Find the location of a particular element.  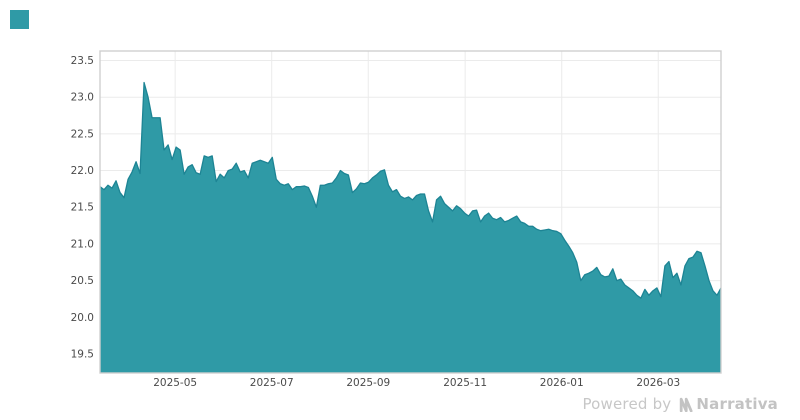

x-tick-label: 2025-11 is located at coordinates (465, 383).